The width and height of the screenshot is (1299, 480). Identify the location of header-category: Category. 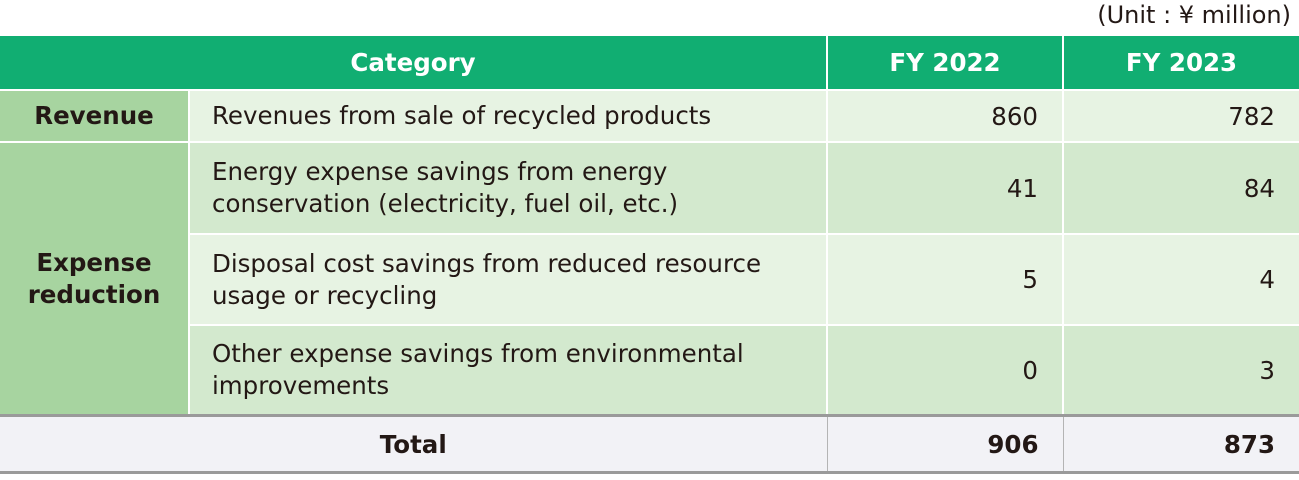
(414, 63).